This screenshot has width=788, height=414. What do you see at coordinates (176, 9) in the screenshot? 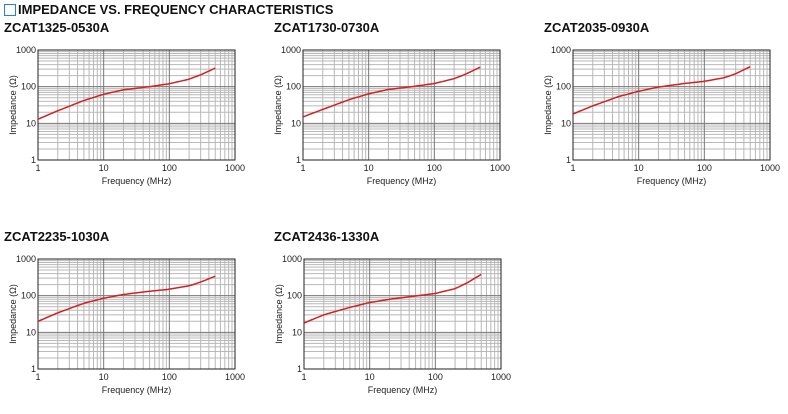
I see `page-title: IMPEDANCE VS. FREQUENCY CHARACTERISTICS` at bounding box center [176, 9].